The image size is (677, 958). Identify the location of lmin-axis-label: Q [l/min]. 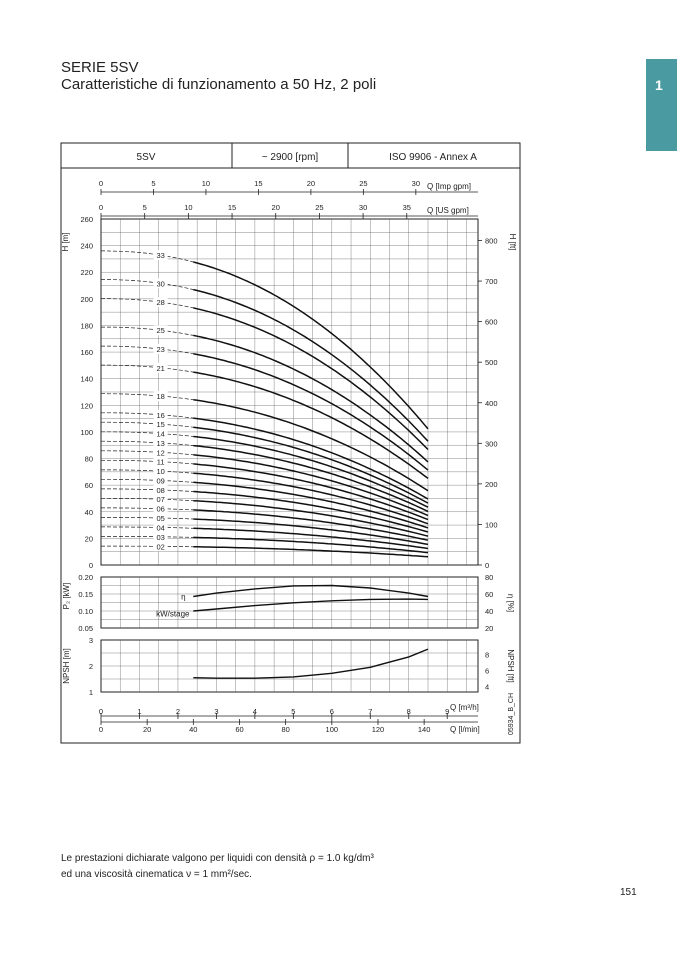
(465, 729).